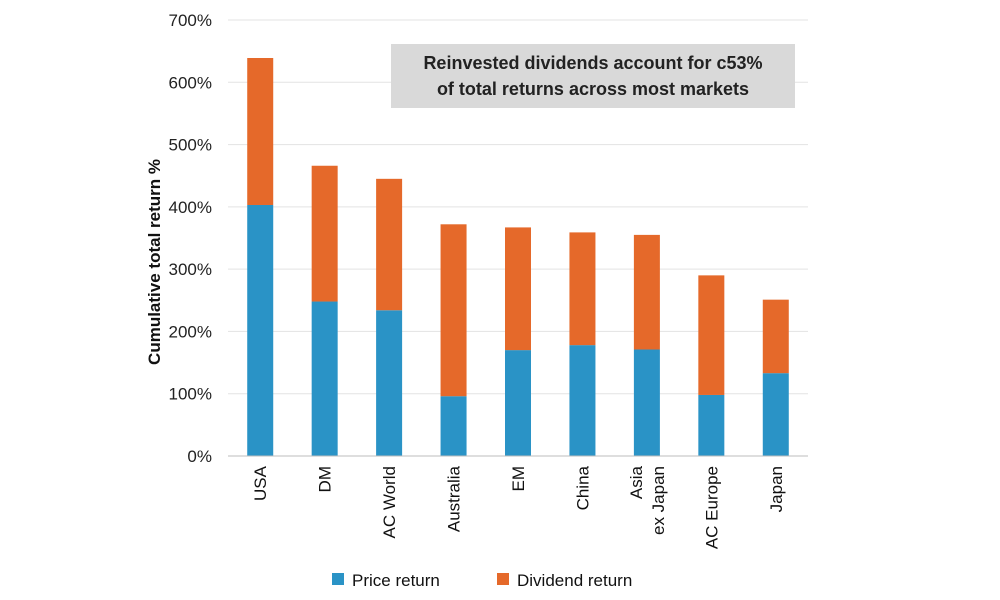 The width and height of the screenshot is (1000, 600). What do you see at coordinates (190, 238) in the screenshot?
I see `y-tick-labels: 0% 100% 200% 300% 400% 500% 600% 700%` at bounding box center [190, 238].